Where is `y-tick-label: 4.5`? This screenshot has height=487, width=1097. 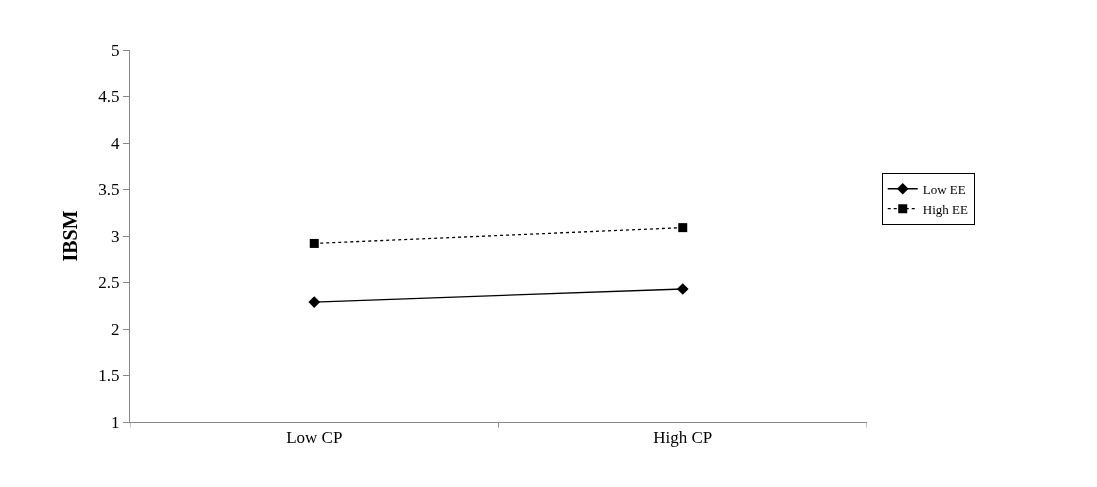 y-tick-label: 4.5 is located at coordinates (109, 97).